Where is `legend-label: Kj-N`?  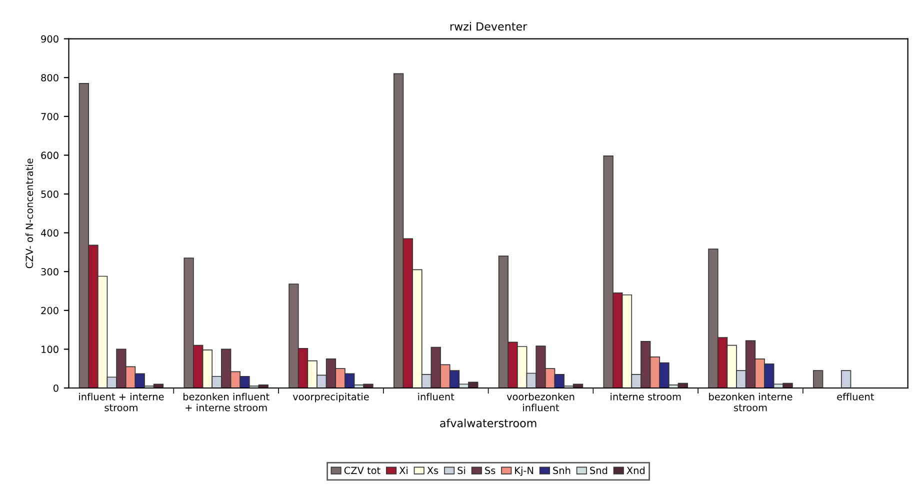 legend-label: Kj-N is located at coordinates (524, 471).